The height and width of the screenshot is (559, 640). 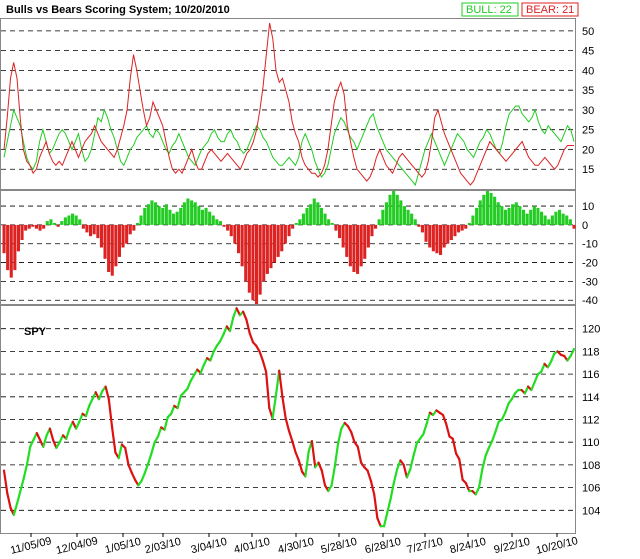 What do you see at coordinates (588, 32) in the screenshot?
I see `y-tick-label: 50` at bounding box center [588, 32].